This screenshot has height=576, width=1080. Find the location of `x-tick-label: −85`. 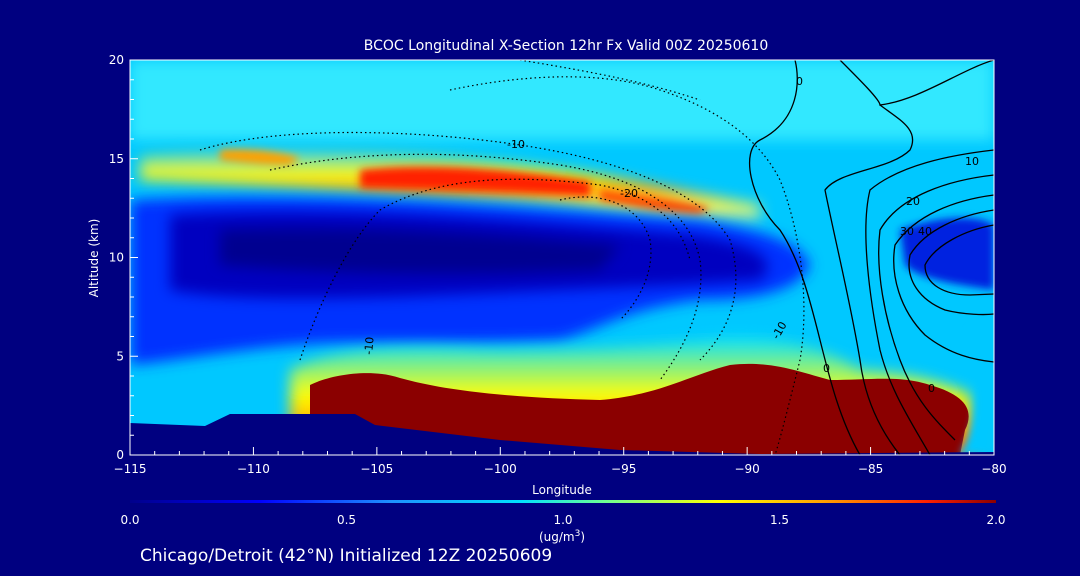

x-tick-label: −85 is located at coordinates (870, 469).